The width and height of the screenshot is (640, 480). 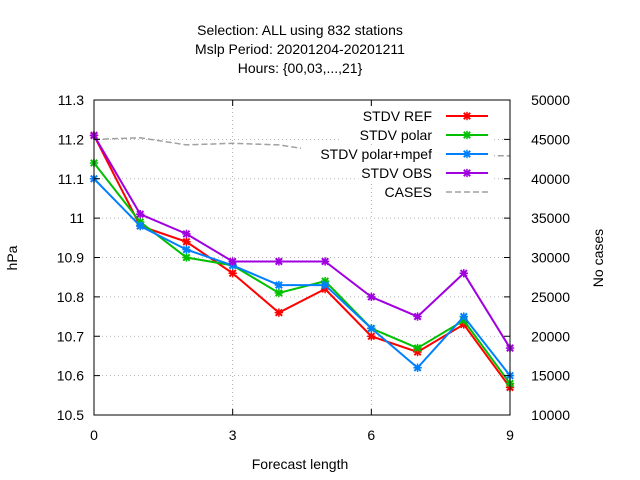 What do you see at coordinates (550, 376) in the screenshot?
I see `y2-tick-label: 15000` at bounding box center [550, 376].